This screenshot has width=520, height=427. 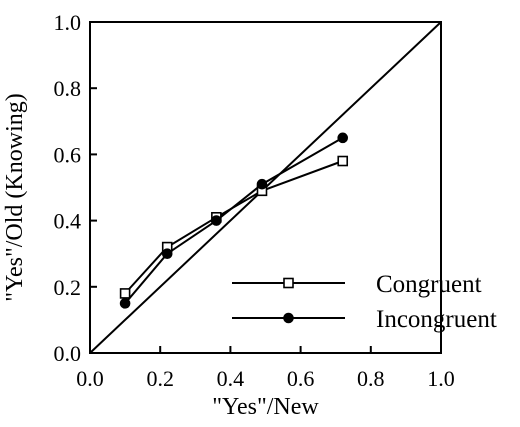 I want to click on x-tick-label: 0.4, so click(x=231, y=378).